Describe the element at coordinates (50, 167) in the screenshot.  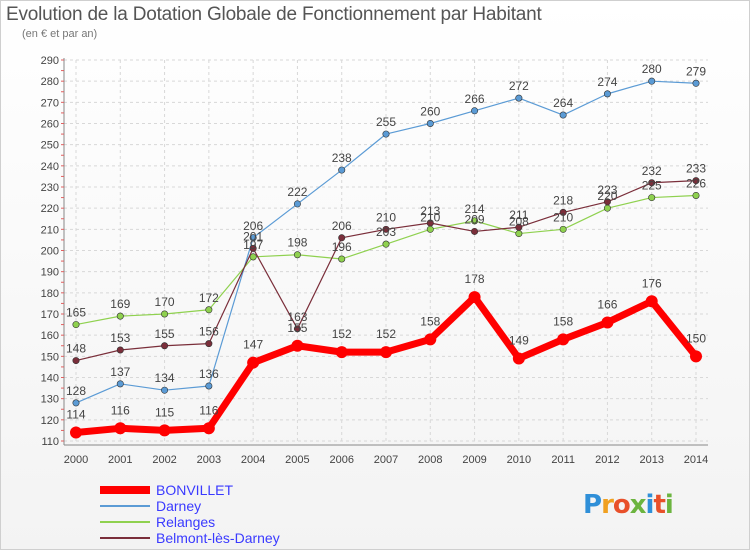
I see `y-tick-label: 240` at that location.